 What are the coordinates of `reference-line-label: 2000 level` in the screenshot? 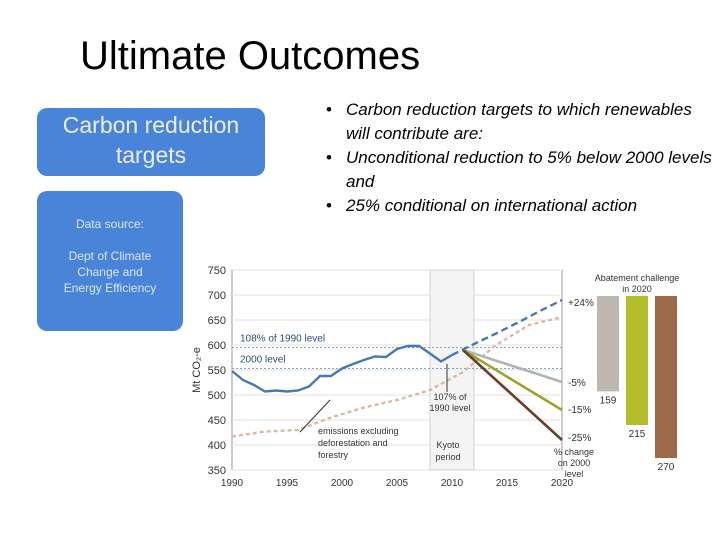 It's located at (263, 360).